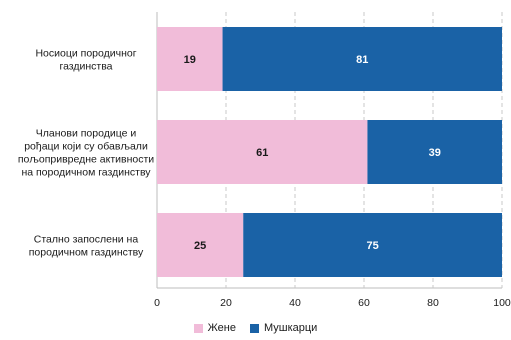 The height and width of the screenshot is (340, 511). I want to click on x-tick-label: 20, so click(226, 303).